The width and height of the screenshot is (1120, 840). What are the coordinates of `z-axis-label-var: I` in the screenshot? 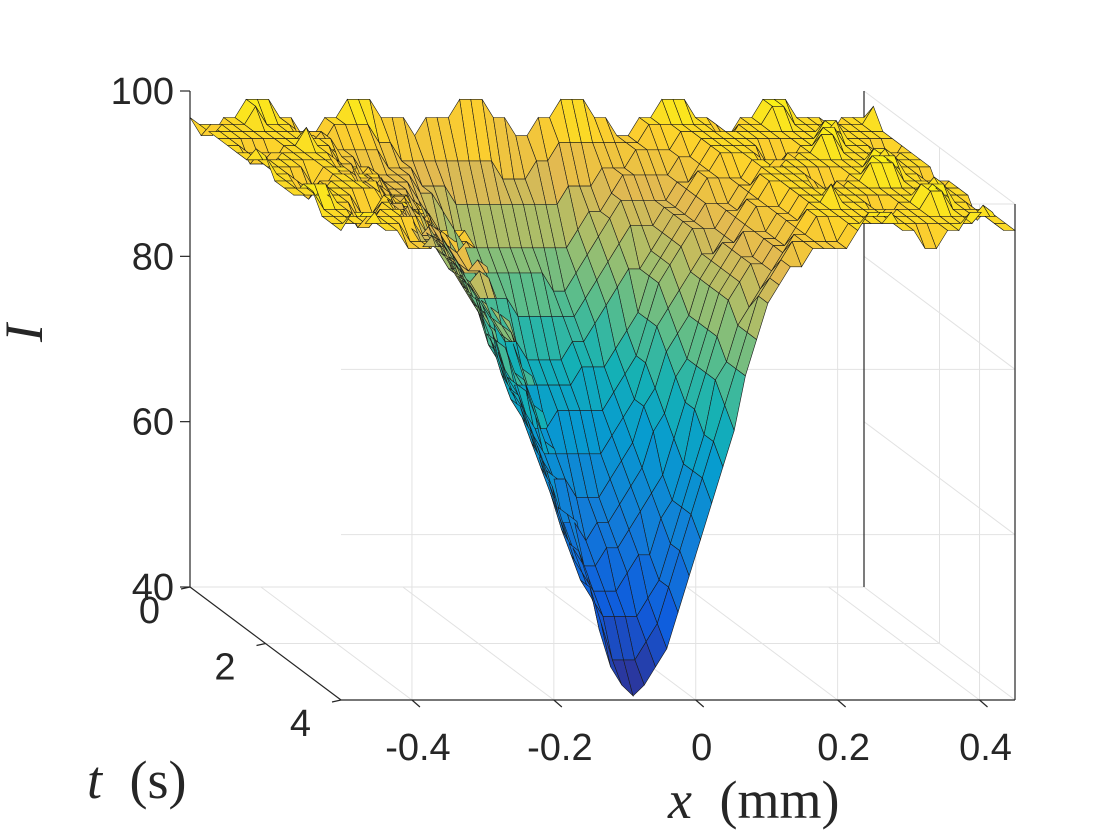 It's located at (27, 332).